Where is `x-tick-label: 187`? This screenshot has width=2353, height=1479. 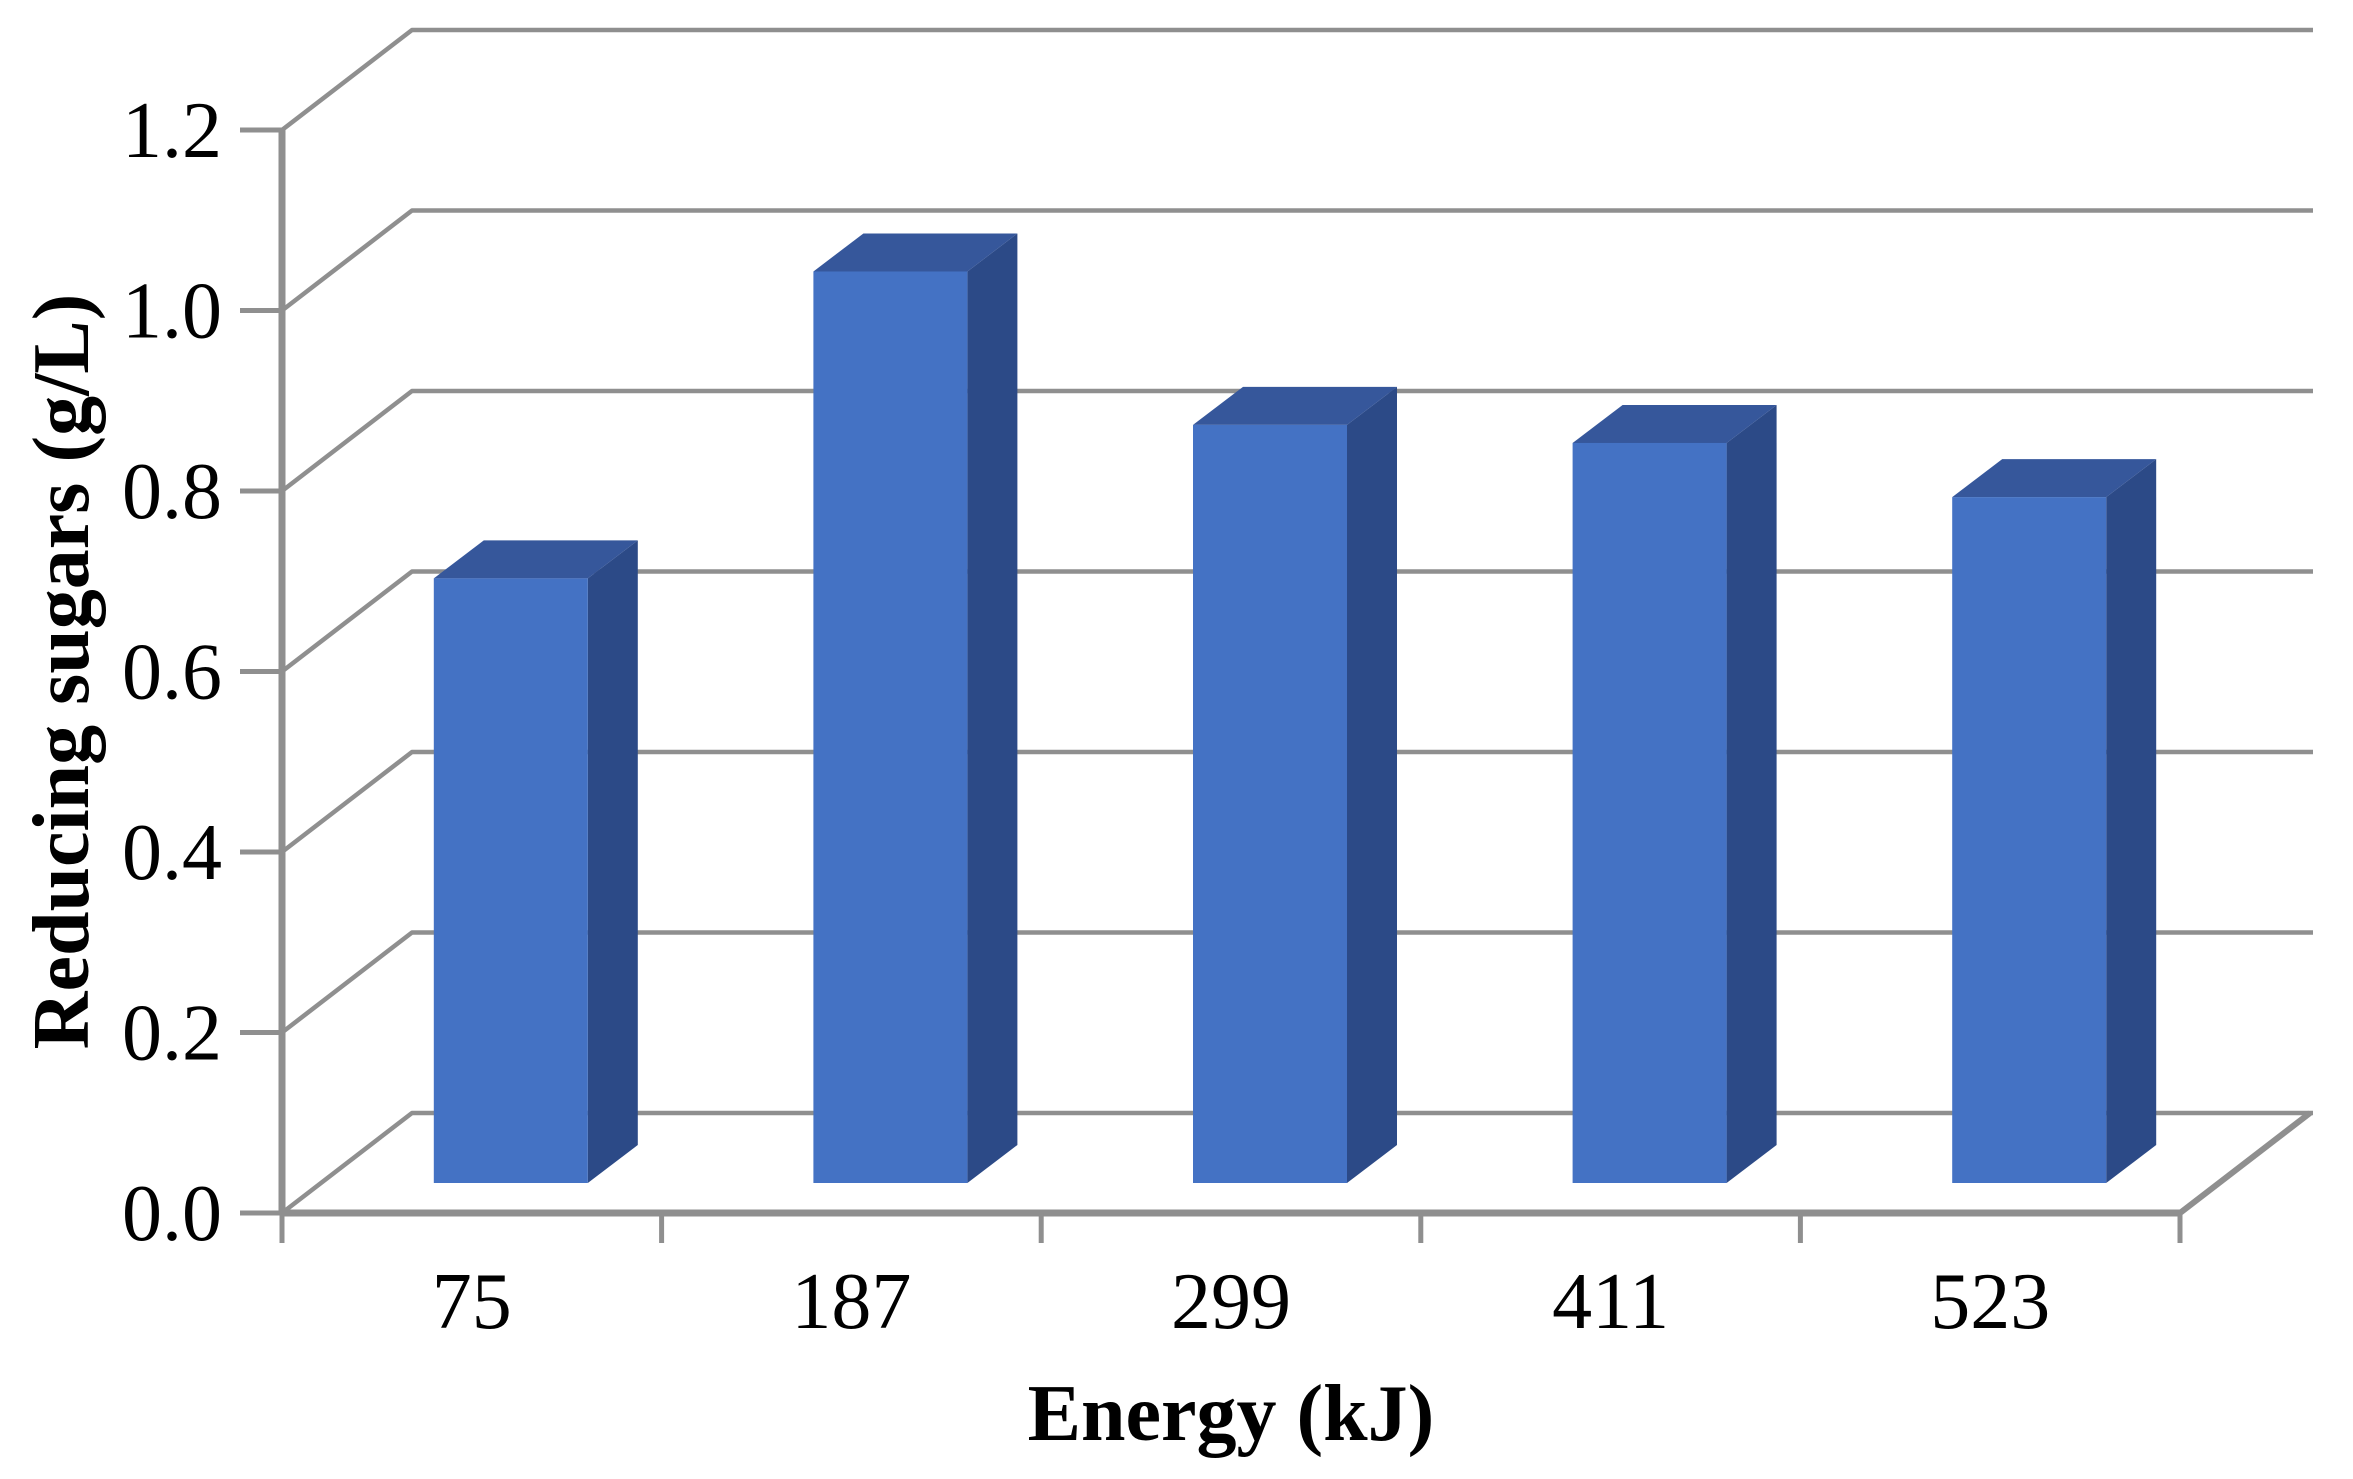
x-tick-label: 187 is located at coordinates (851, 1302).